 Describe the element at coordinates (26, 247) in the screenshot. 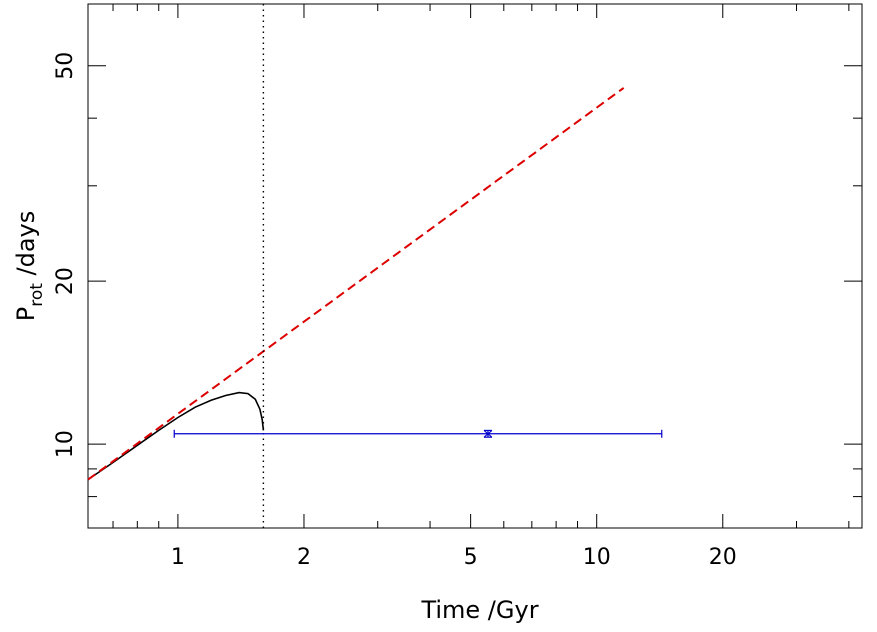

I see `y-axis-title-rest: /days` at that location.